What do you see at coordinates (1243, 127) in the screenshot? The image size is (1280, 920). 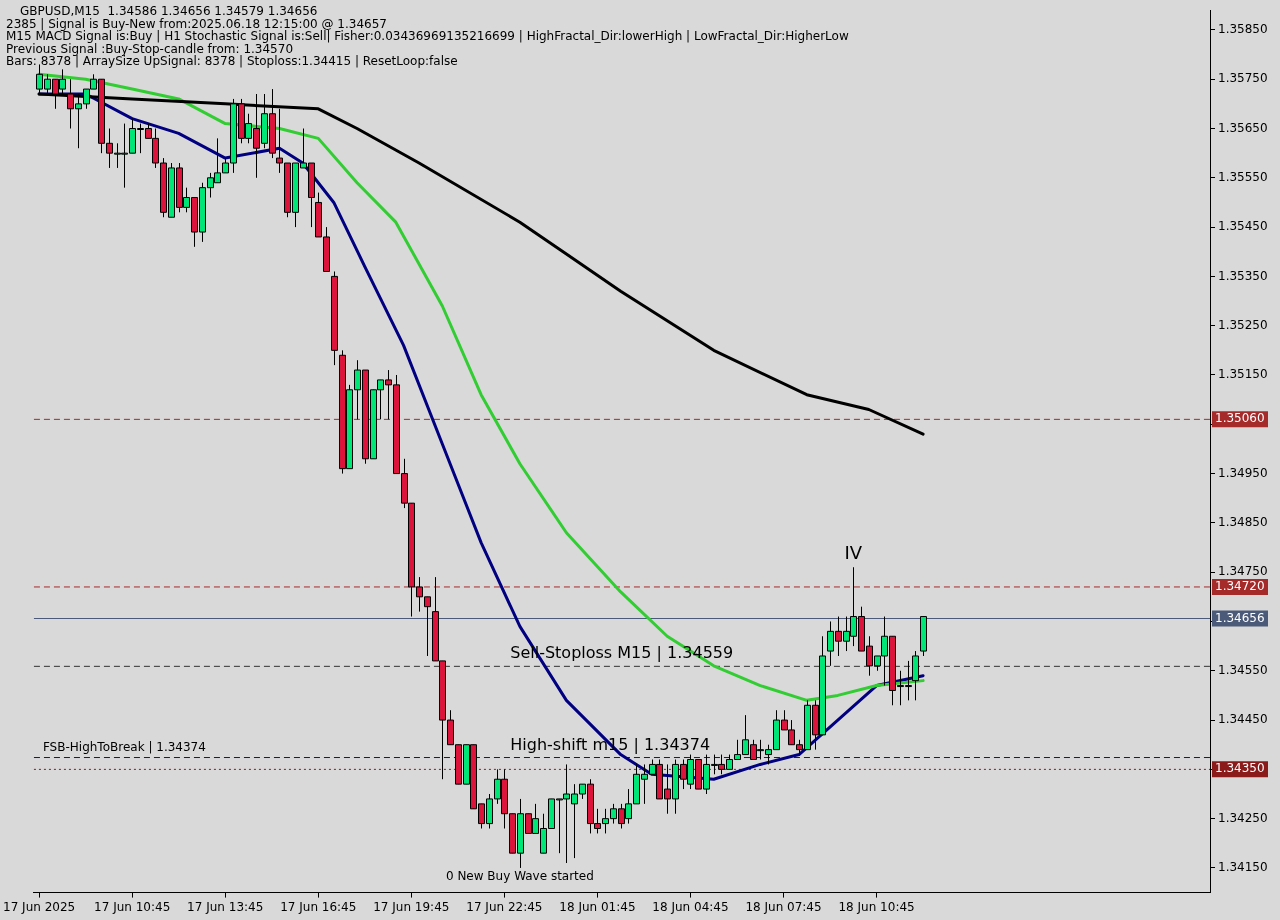 I see `y-tick-label: 1.35650` at bounding box center [1243, 127].